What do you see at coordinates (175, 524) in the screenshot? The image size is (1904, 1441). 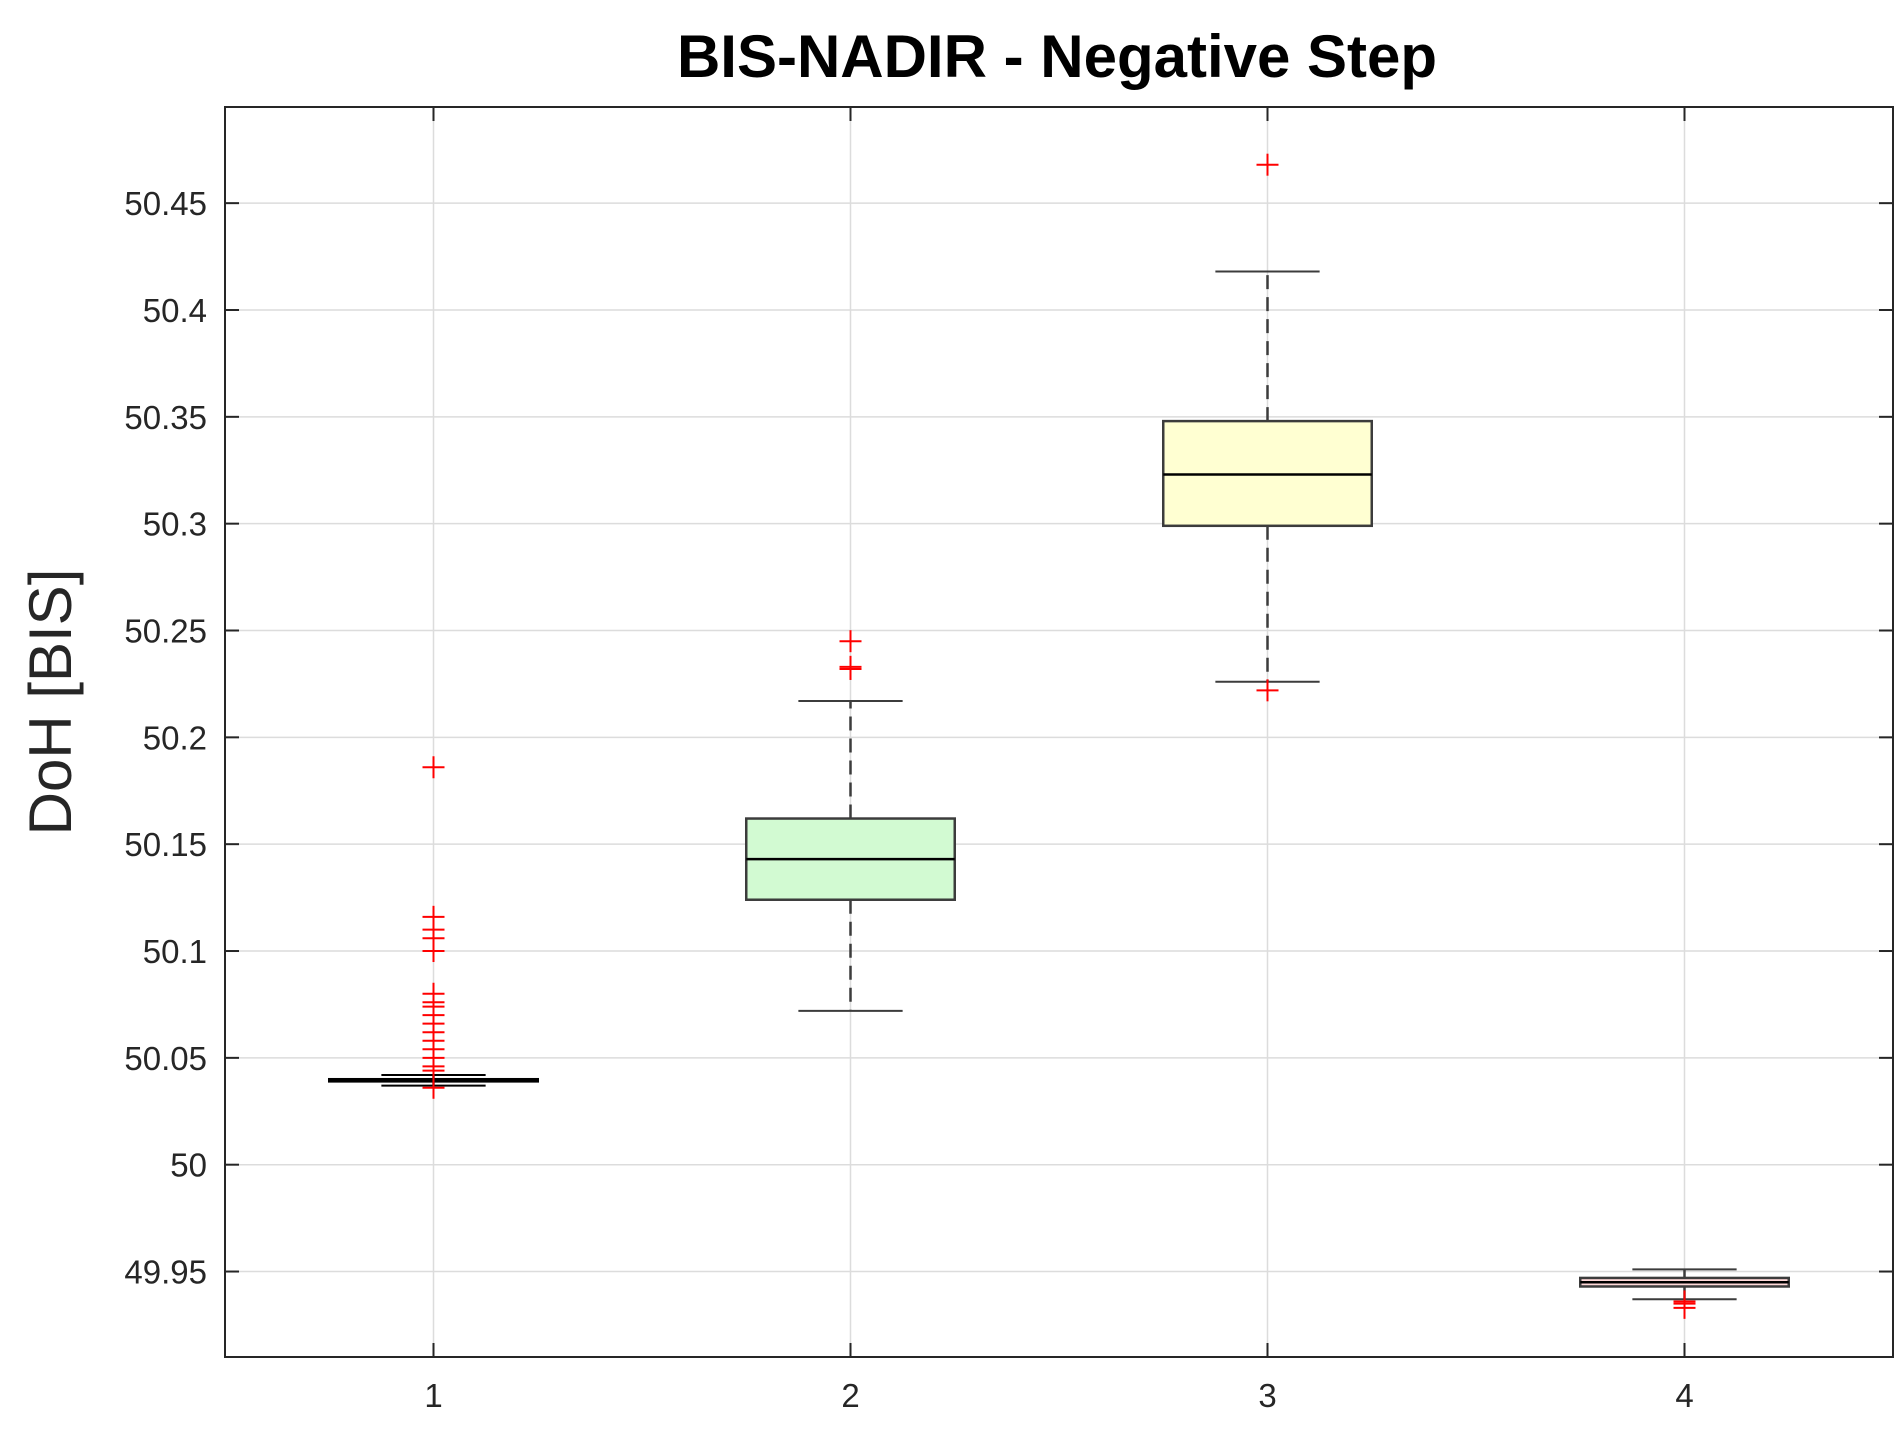 I see `y-tick-label: 50.3` at bounding box center [175, 524].